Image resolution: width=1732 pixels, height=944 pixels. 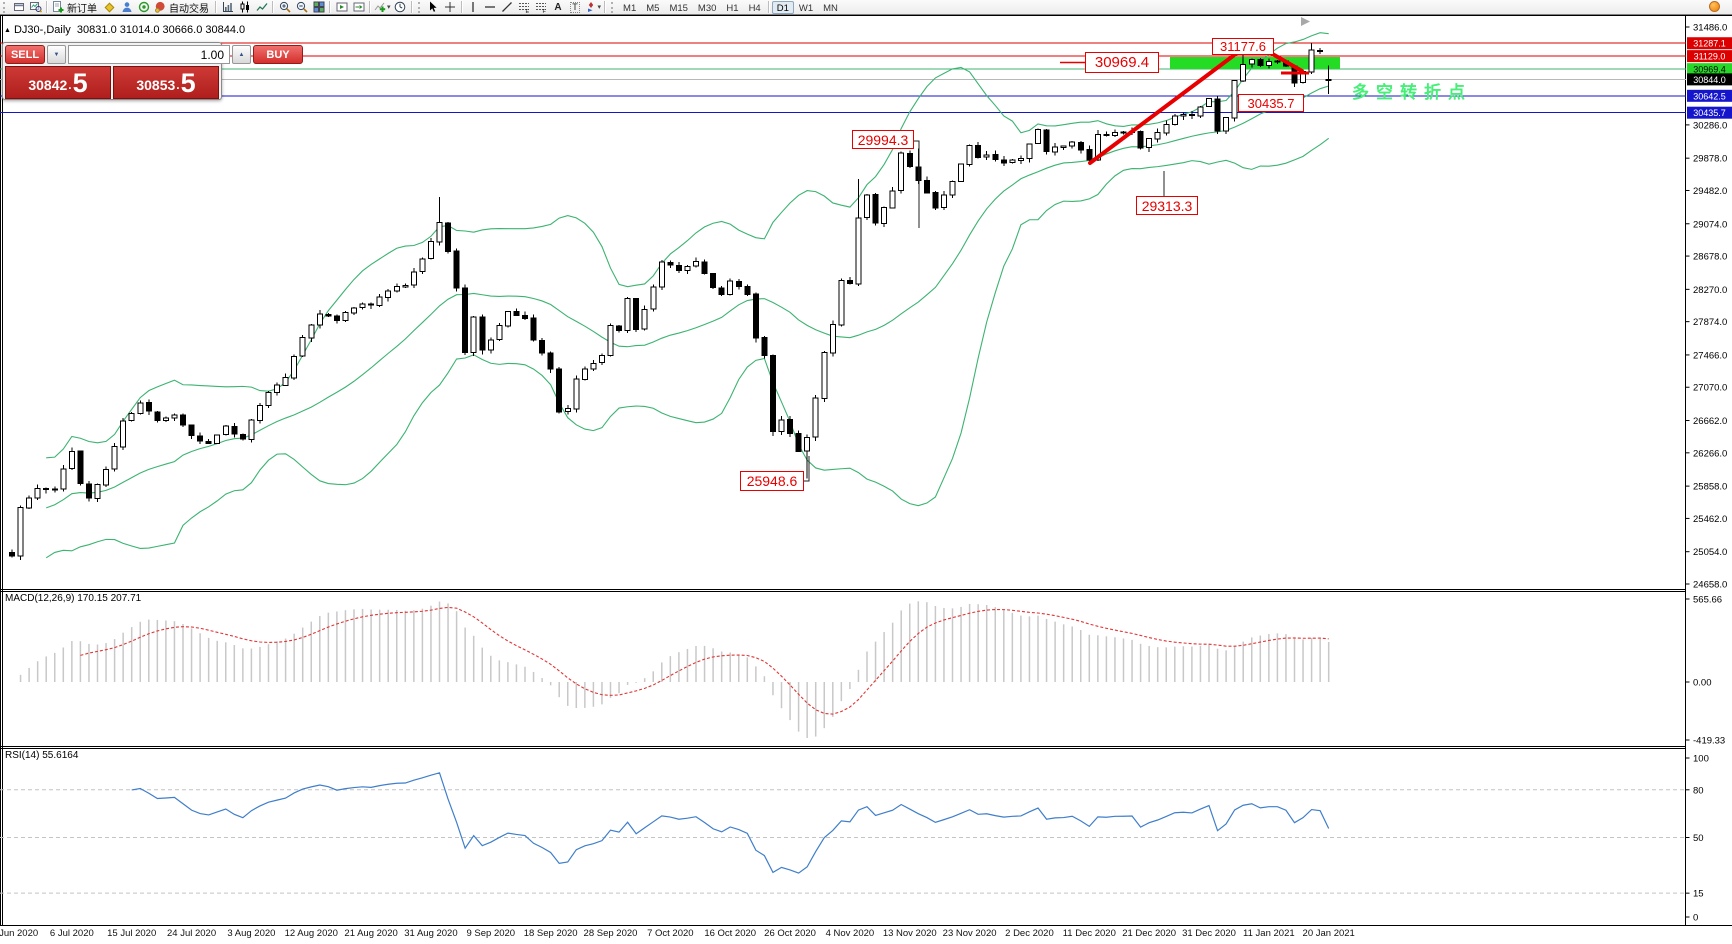 What do you see at coordinates (754, 8) in the screenshot?
I see `timeframe-h4: H4` at bounding box center [754, 8].